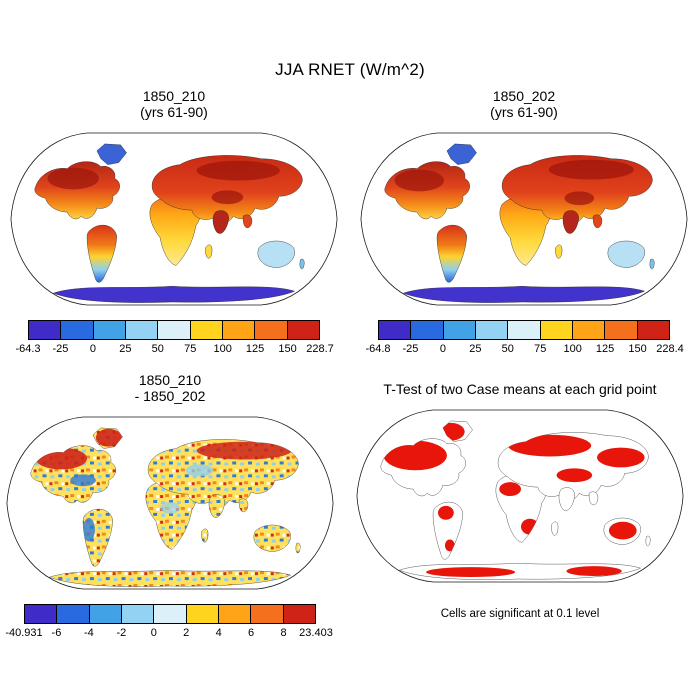  What do you see at coordinates (378, 349) in the screenshot?
I see `colorbar-tick-label: -64.8` at bounding box center [378, 349].